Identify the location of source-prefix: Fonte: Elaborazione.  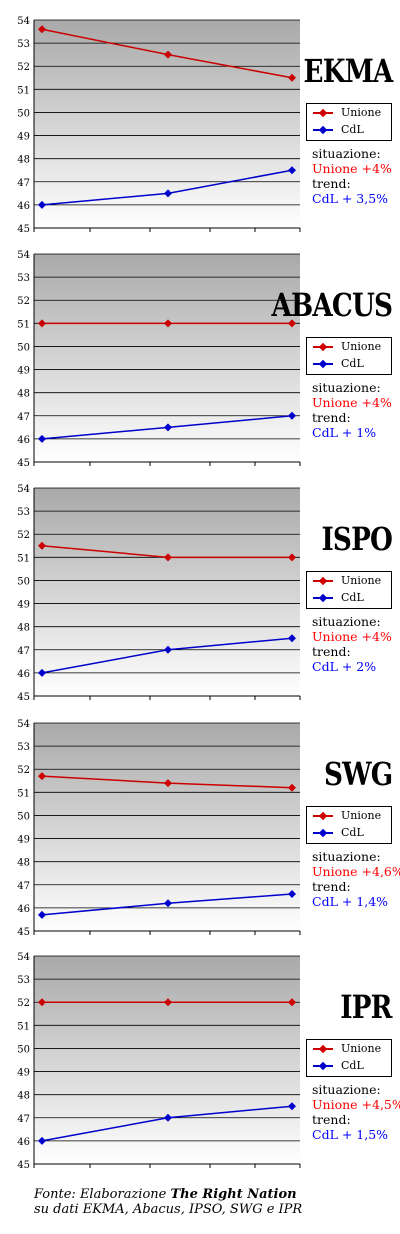
(102, 1194).